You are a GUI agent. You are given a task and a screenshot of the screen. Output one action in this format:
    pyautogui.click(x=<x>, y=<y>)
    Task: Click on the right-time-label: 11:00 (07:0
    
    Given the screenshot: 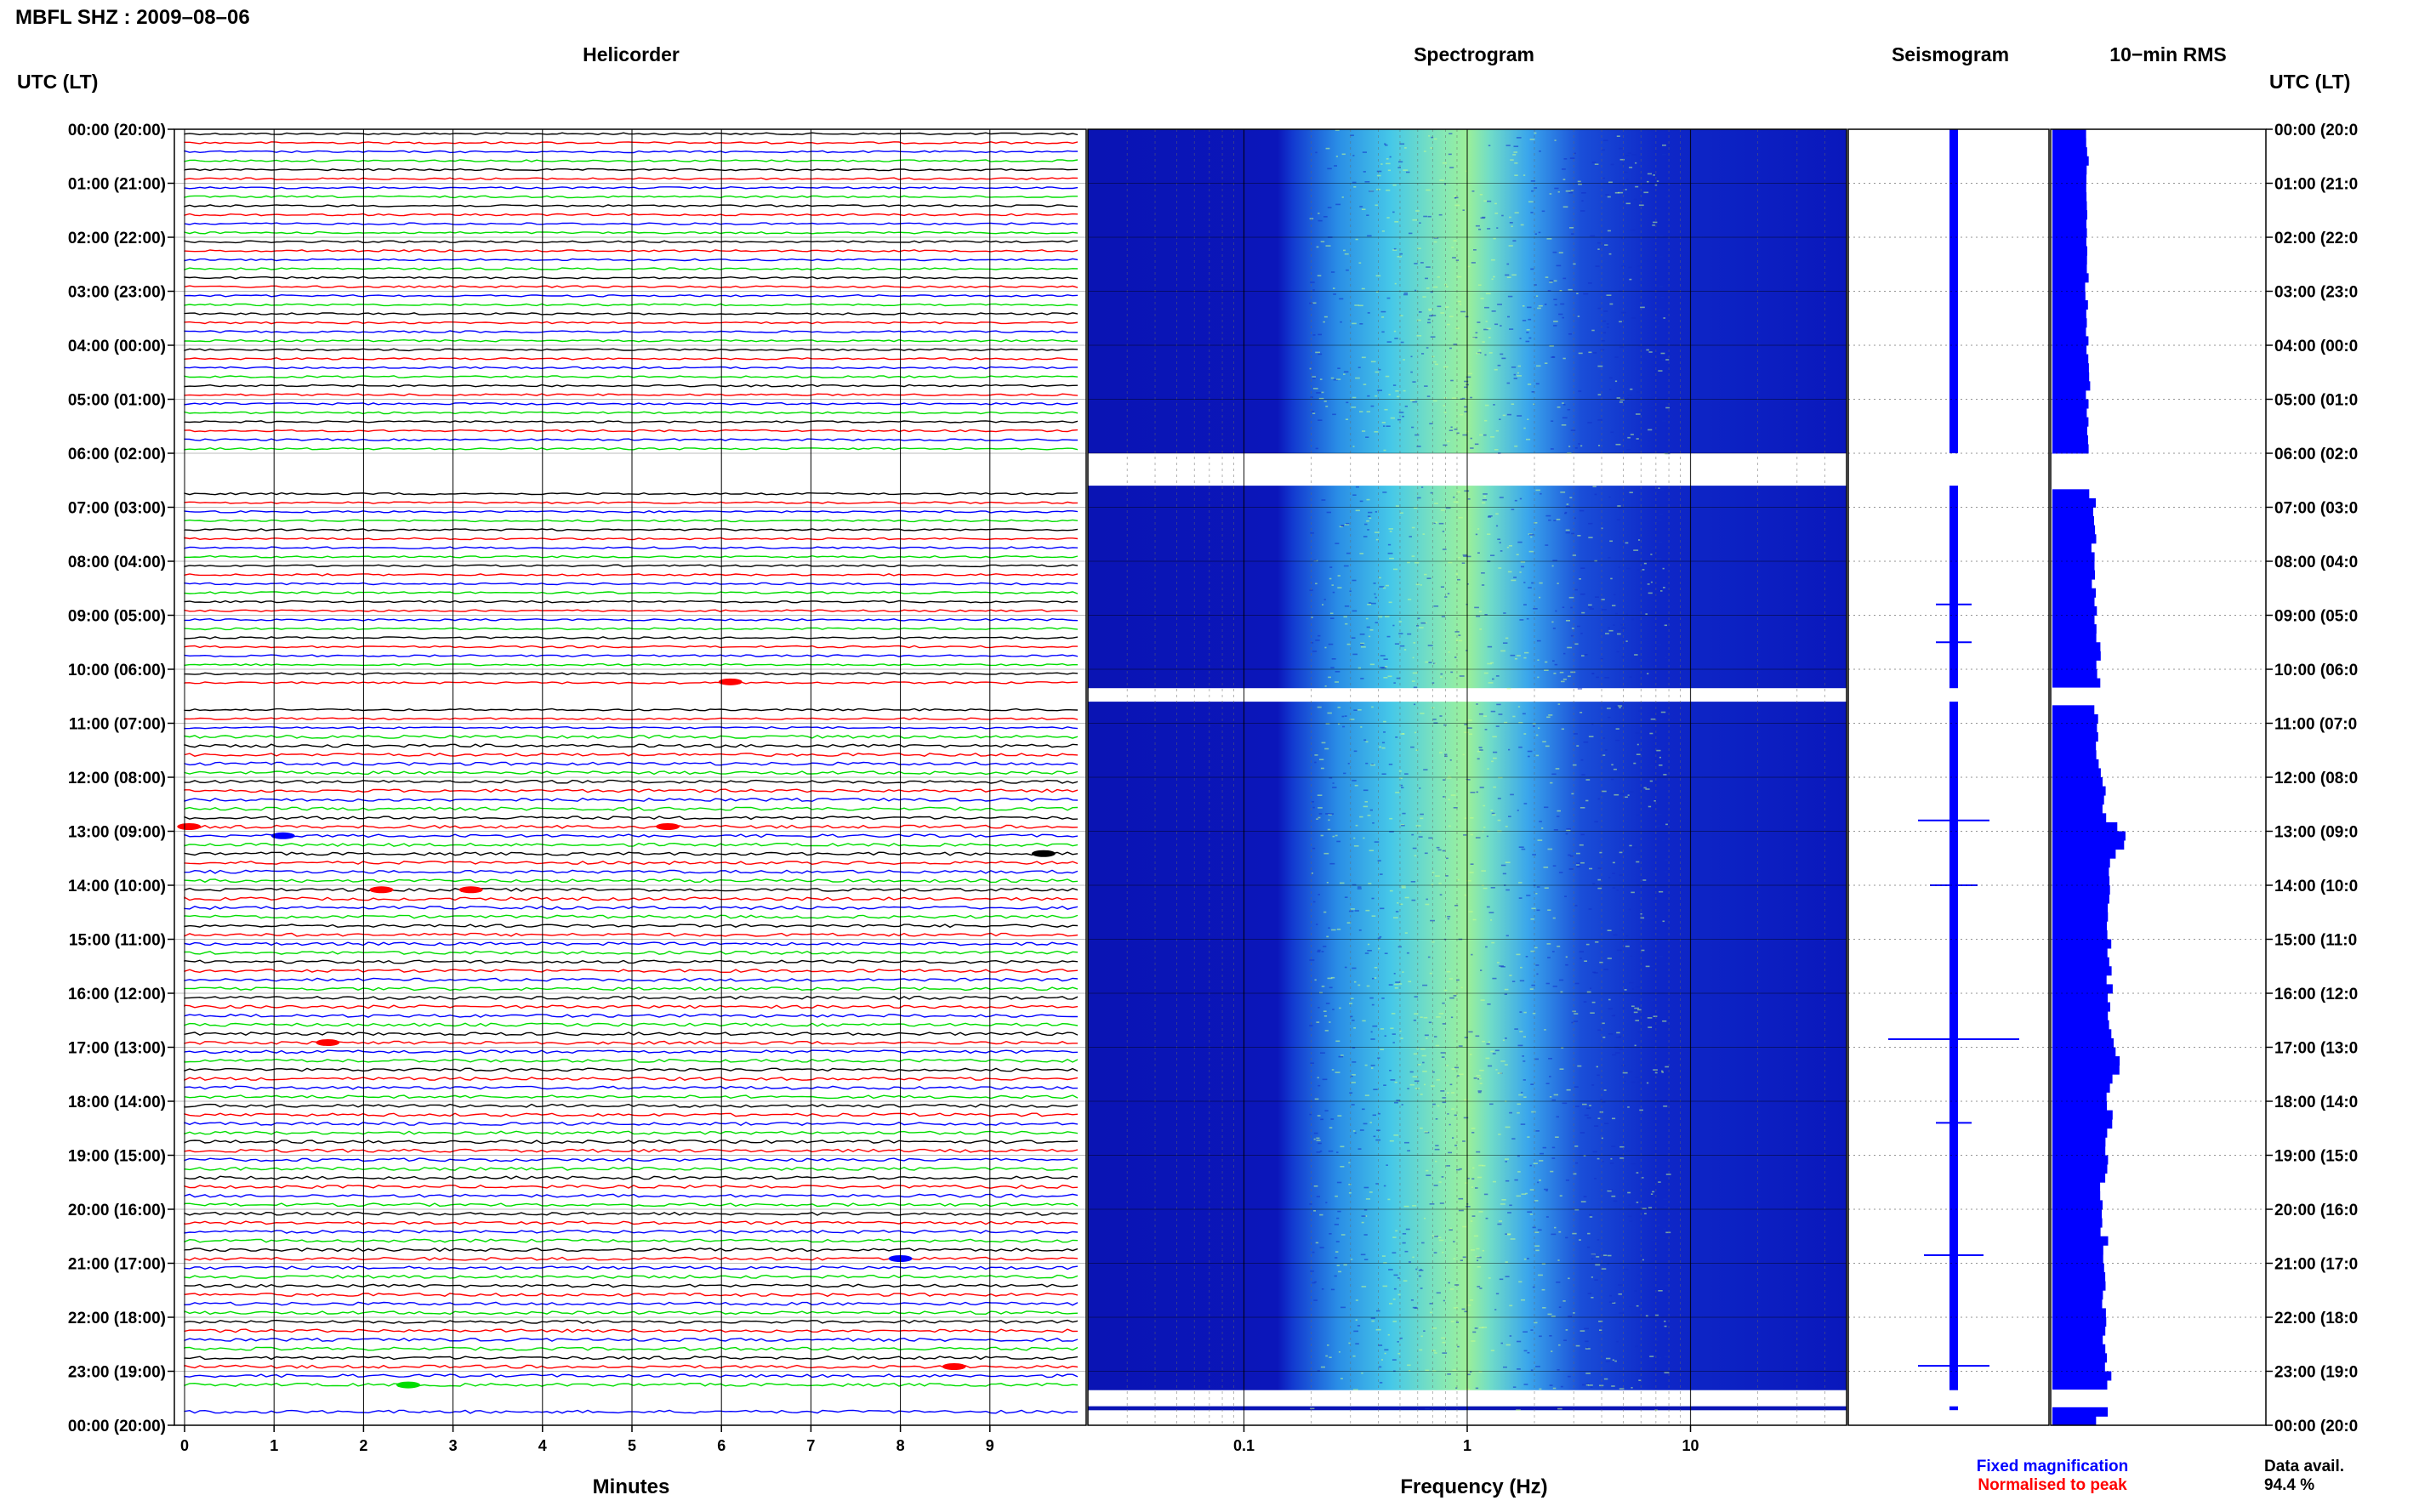 What is the action you would take?
    pyautogui.click(x=2315, y=725)
    